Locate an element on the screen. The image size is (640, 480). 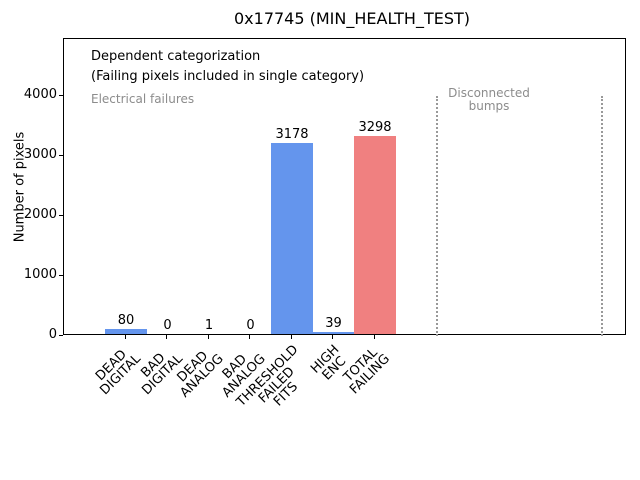
annotation-line-1: Dependent categorization is located at coordinates (176, 56).